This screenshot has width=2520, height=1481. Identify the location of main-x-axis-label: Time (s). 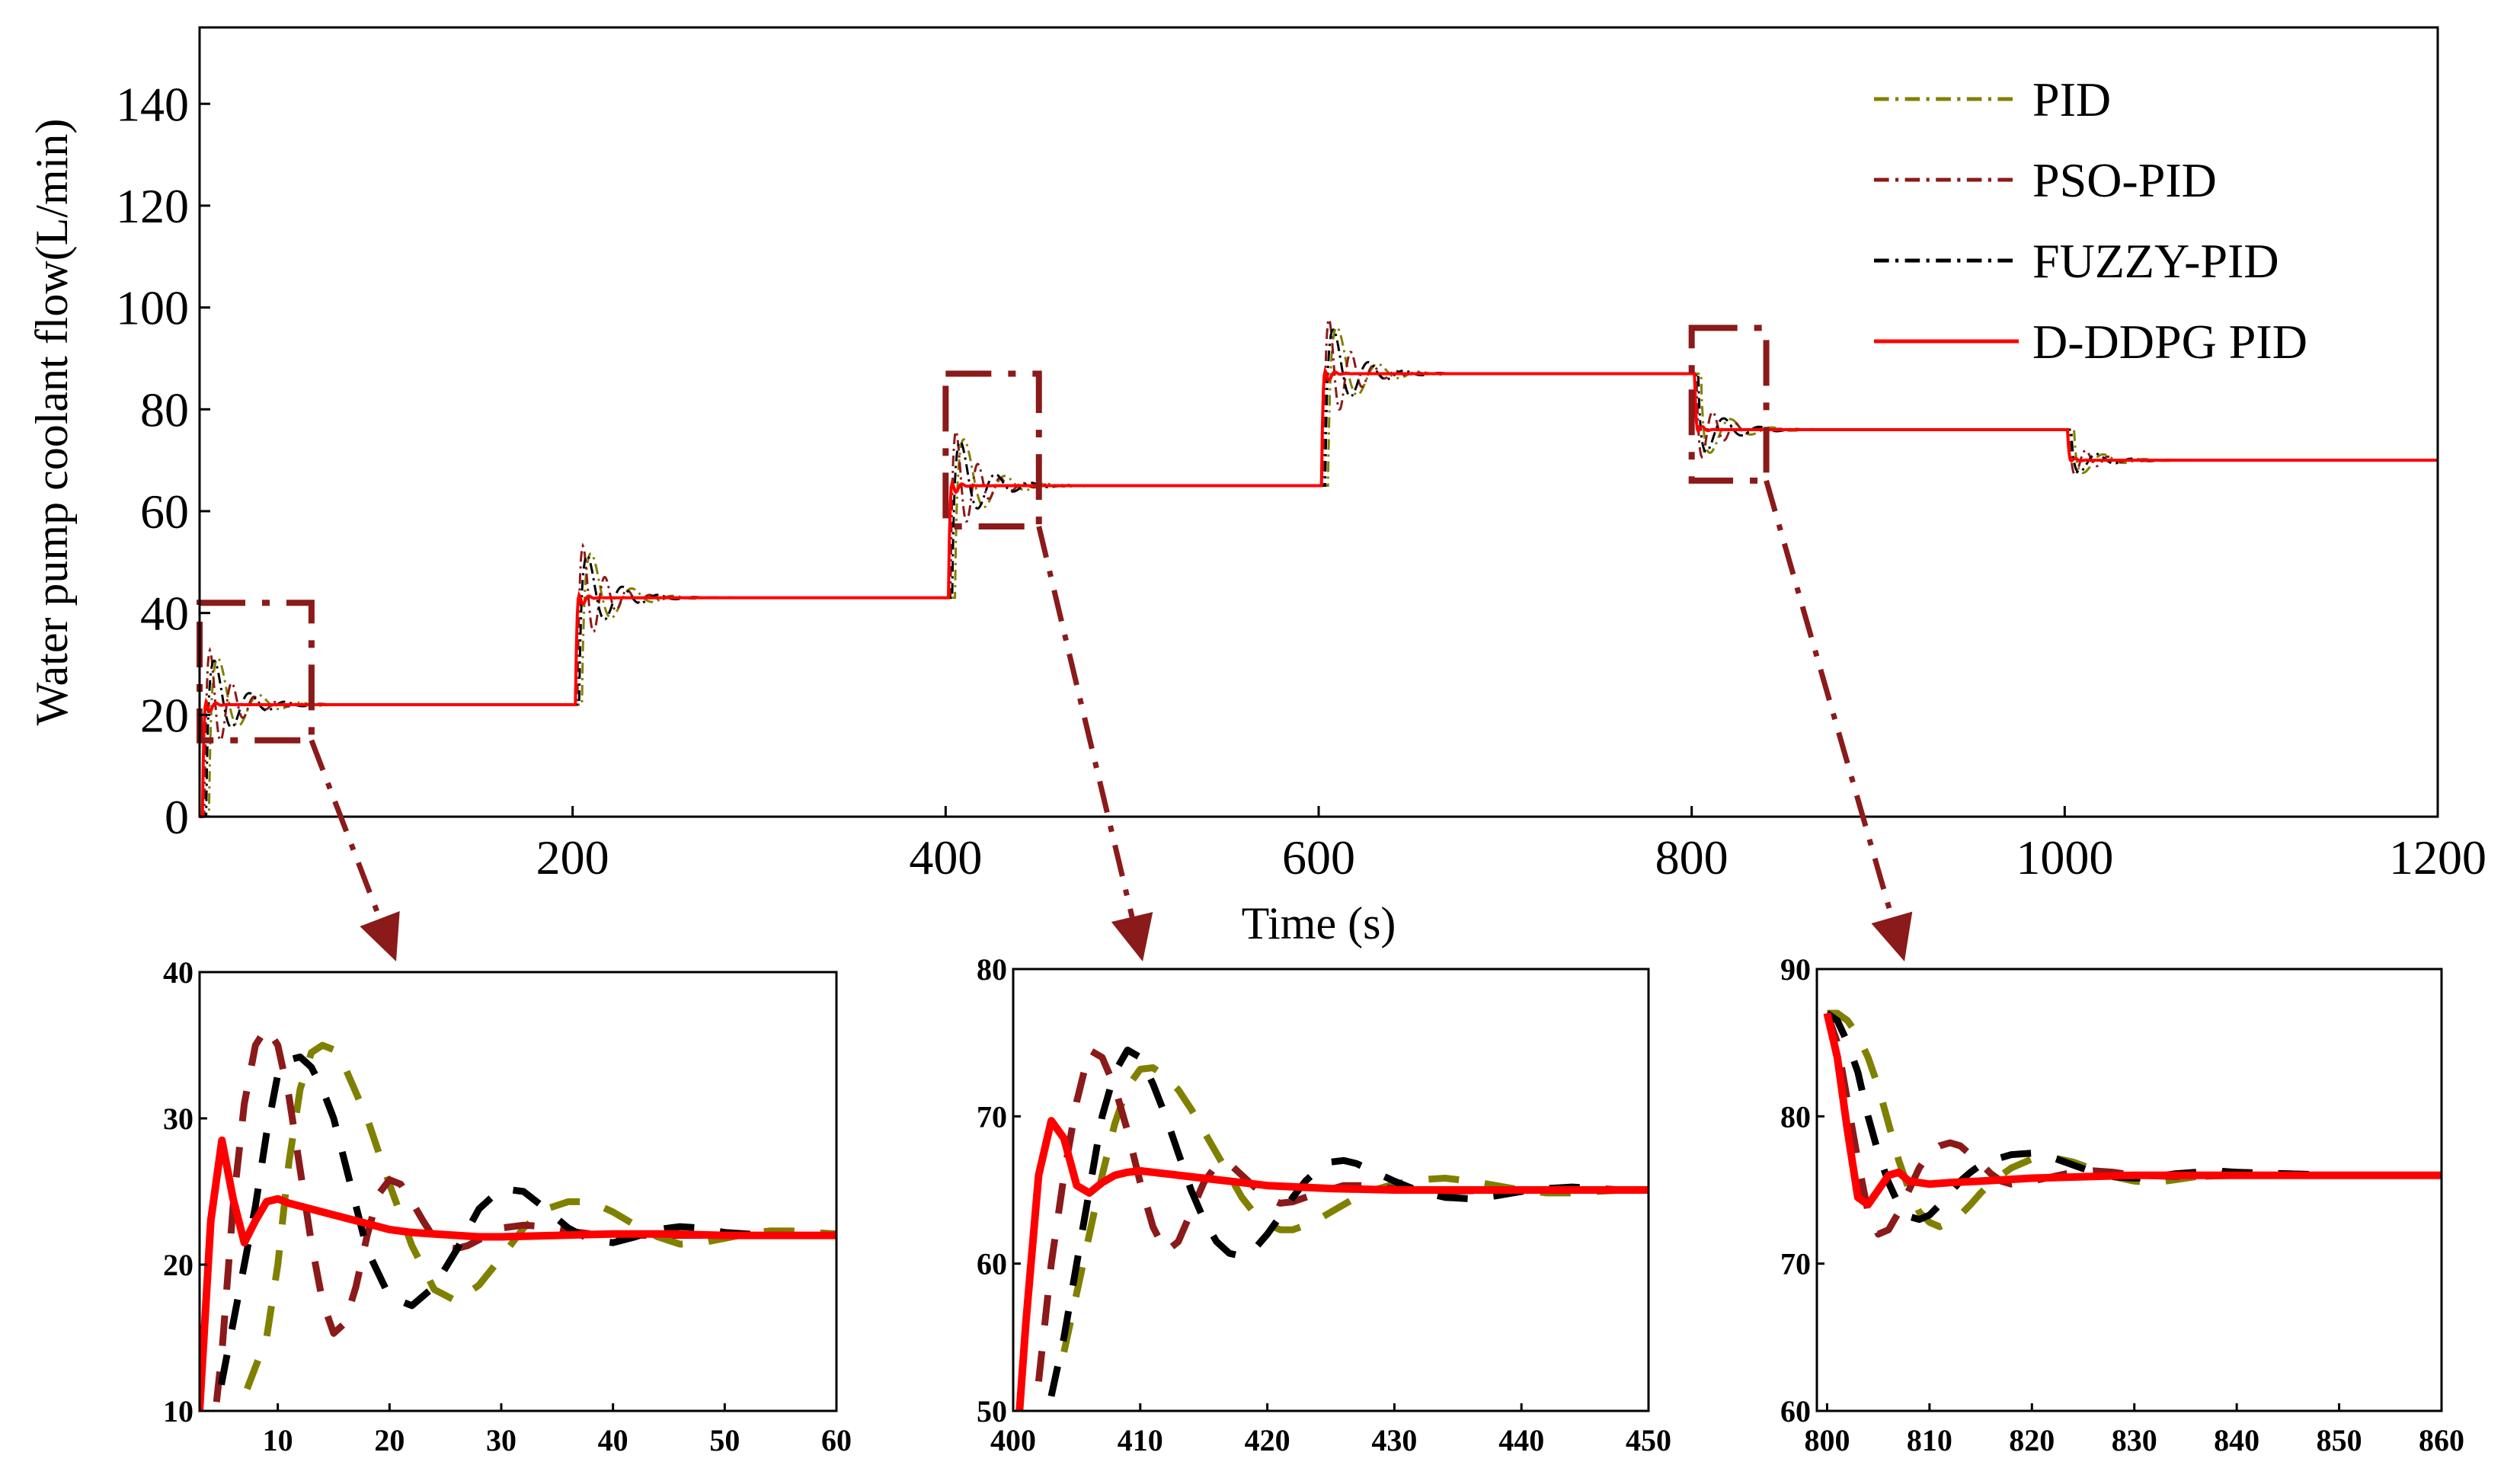
(1319, 923).